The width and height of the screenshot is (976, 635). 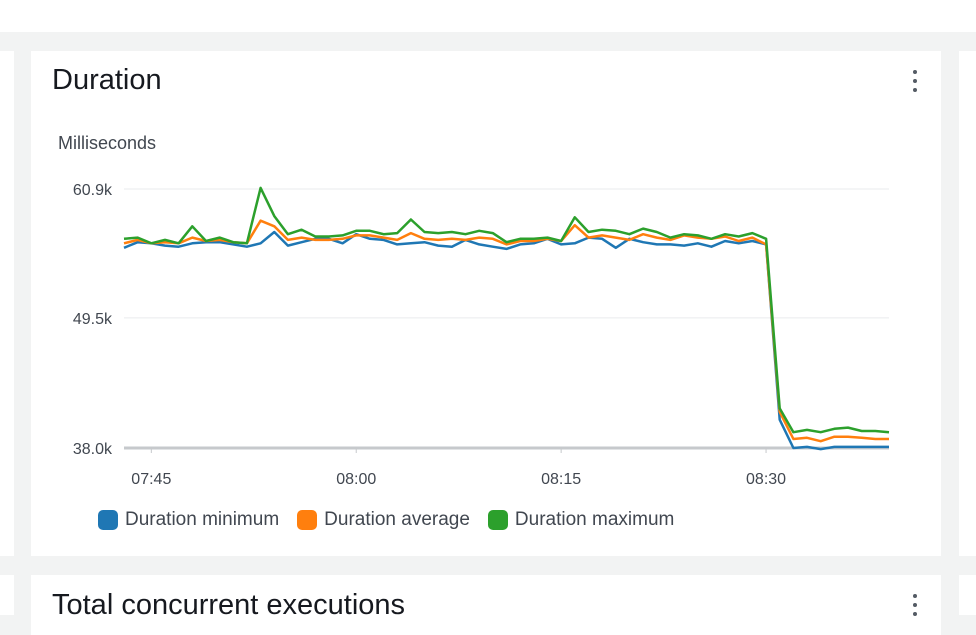 What do you see at coordinates (967, 595) in the screenshot?
I see `right-adjacent-widget-lower` at bounding box center [967, 595].